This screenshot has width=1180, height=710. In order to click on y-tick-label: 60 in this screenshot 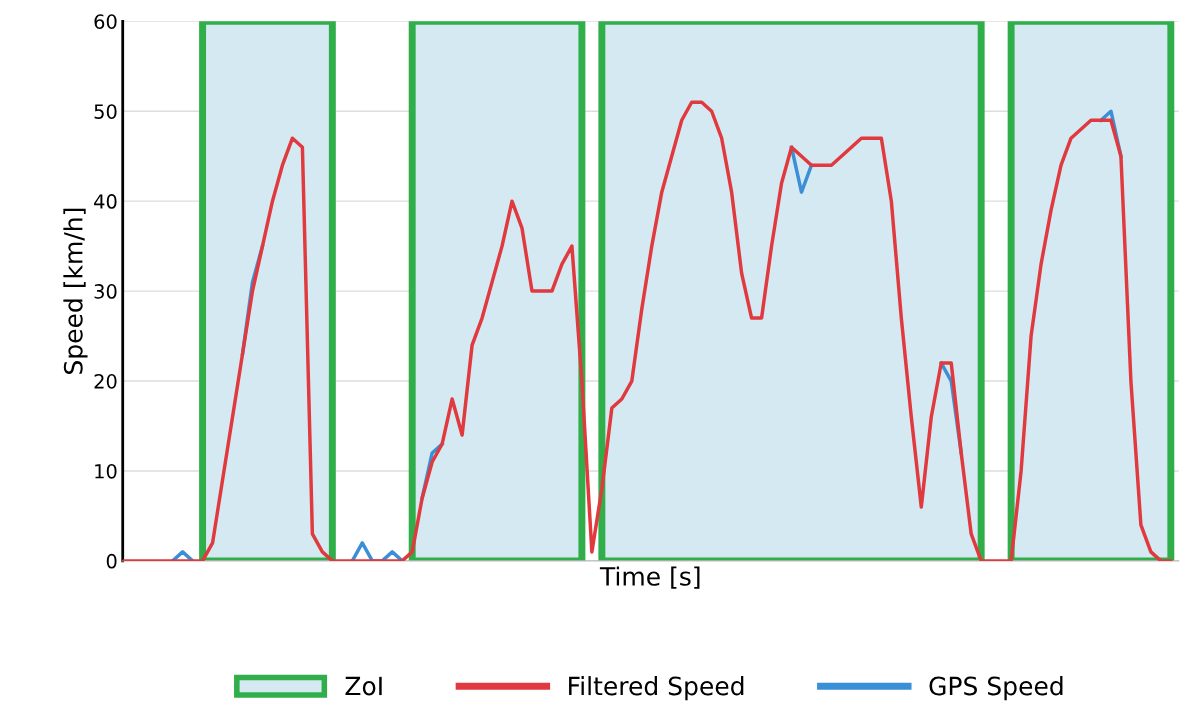, I will do `click(105, 21)`.